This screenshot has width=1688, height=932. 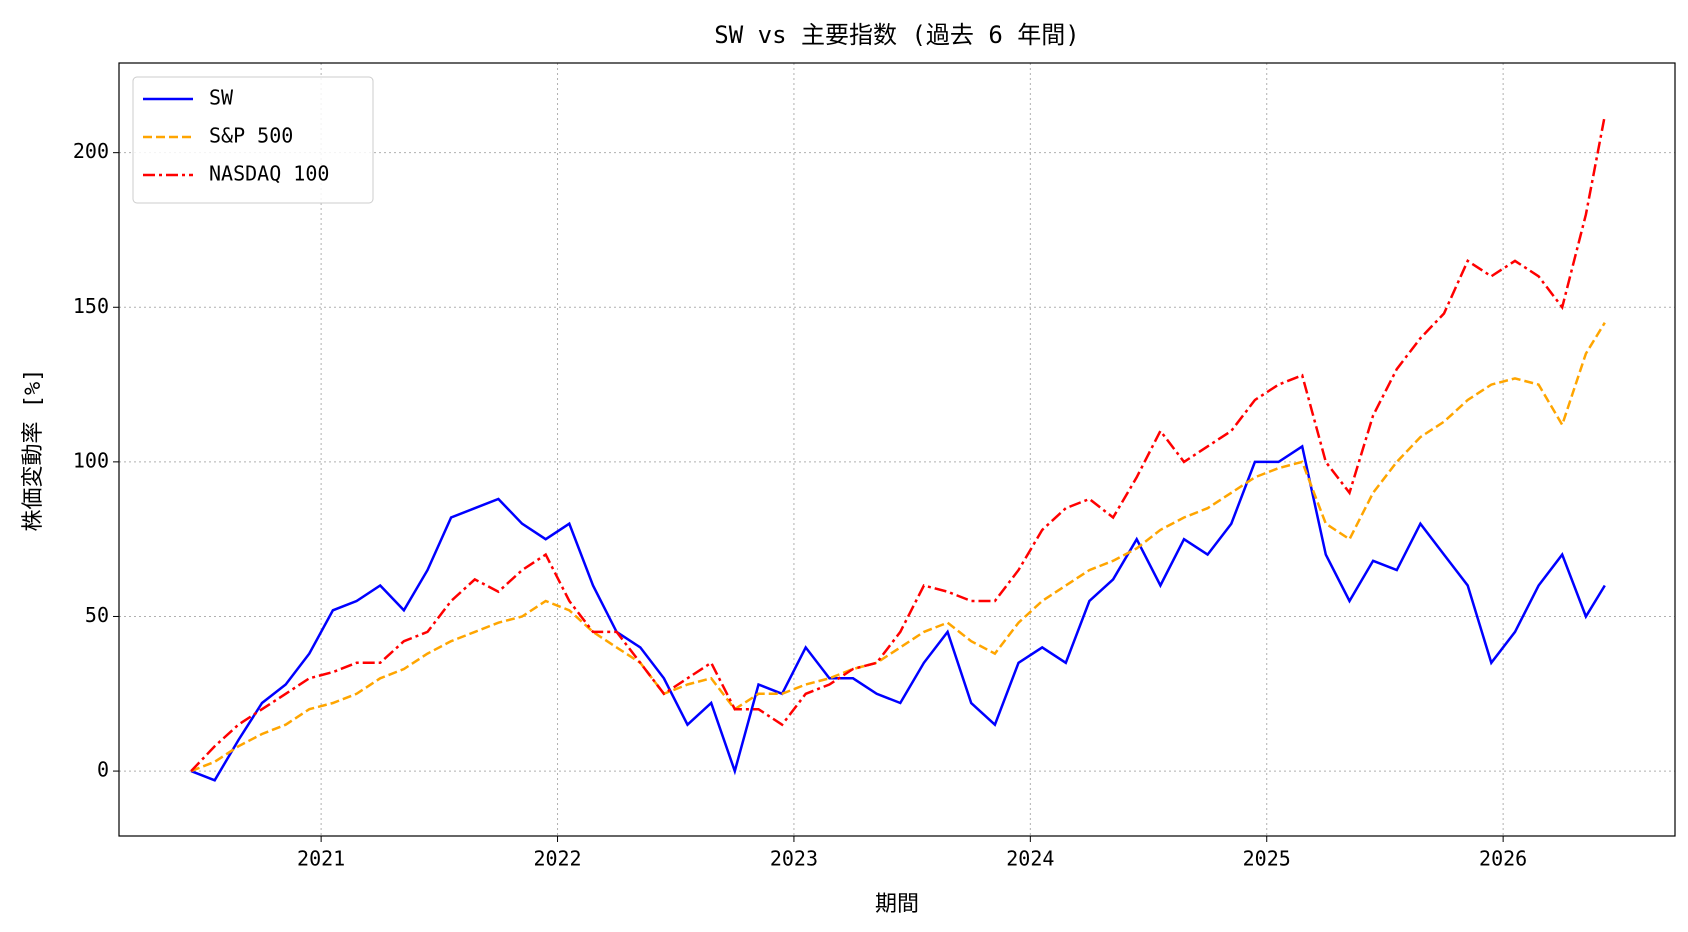 I want to click on y-tick-label: 100, so click(x=91, y=460).